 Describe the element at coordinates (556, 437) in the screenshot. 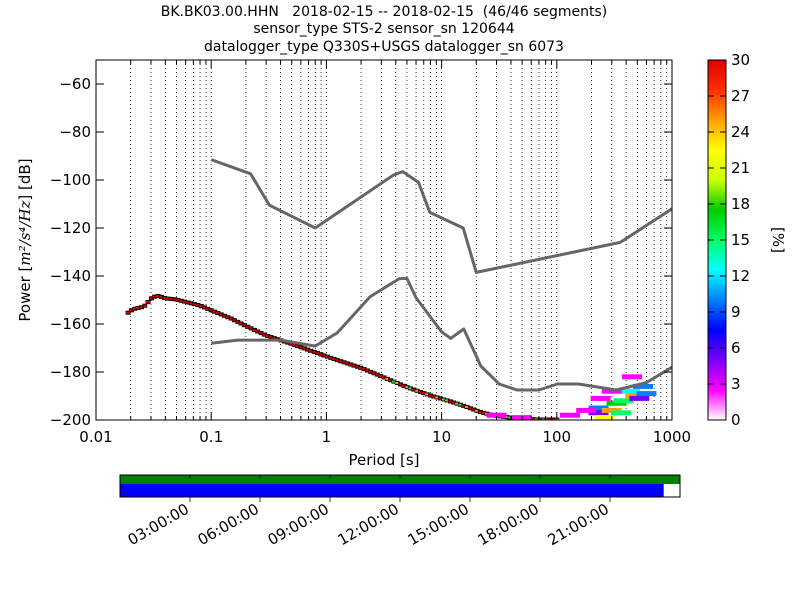

I see `x-tick-label: 100` at that location.